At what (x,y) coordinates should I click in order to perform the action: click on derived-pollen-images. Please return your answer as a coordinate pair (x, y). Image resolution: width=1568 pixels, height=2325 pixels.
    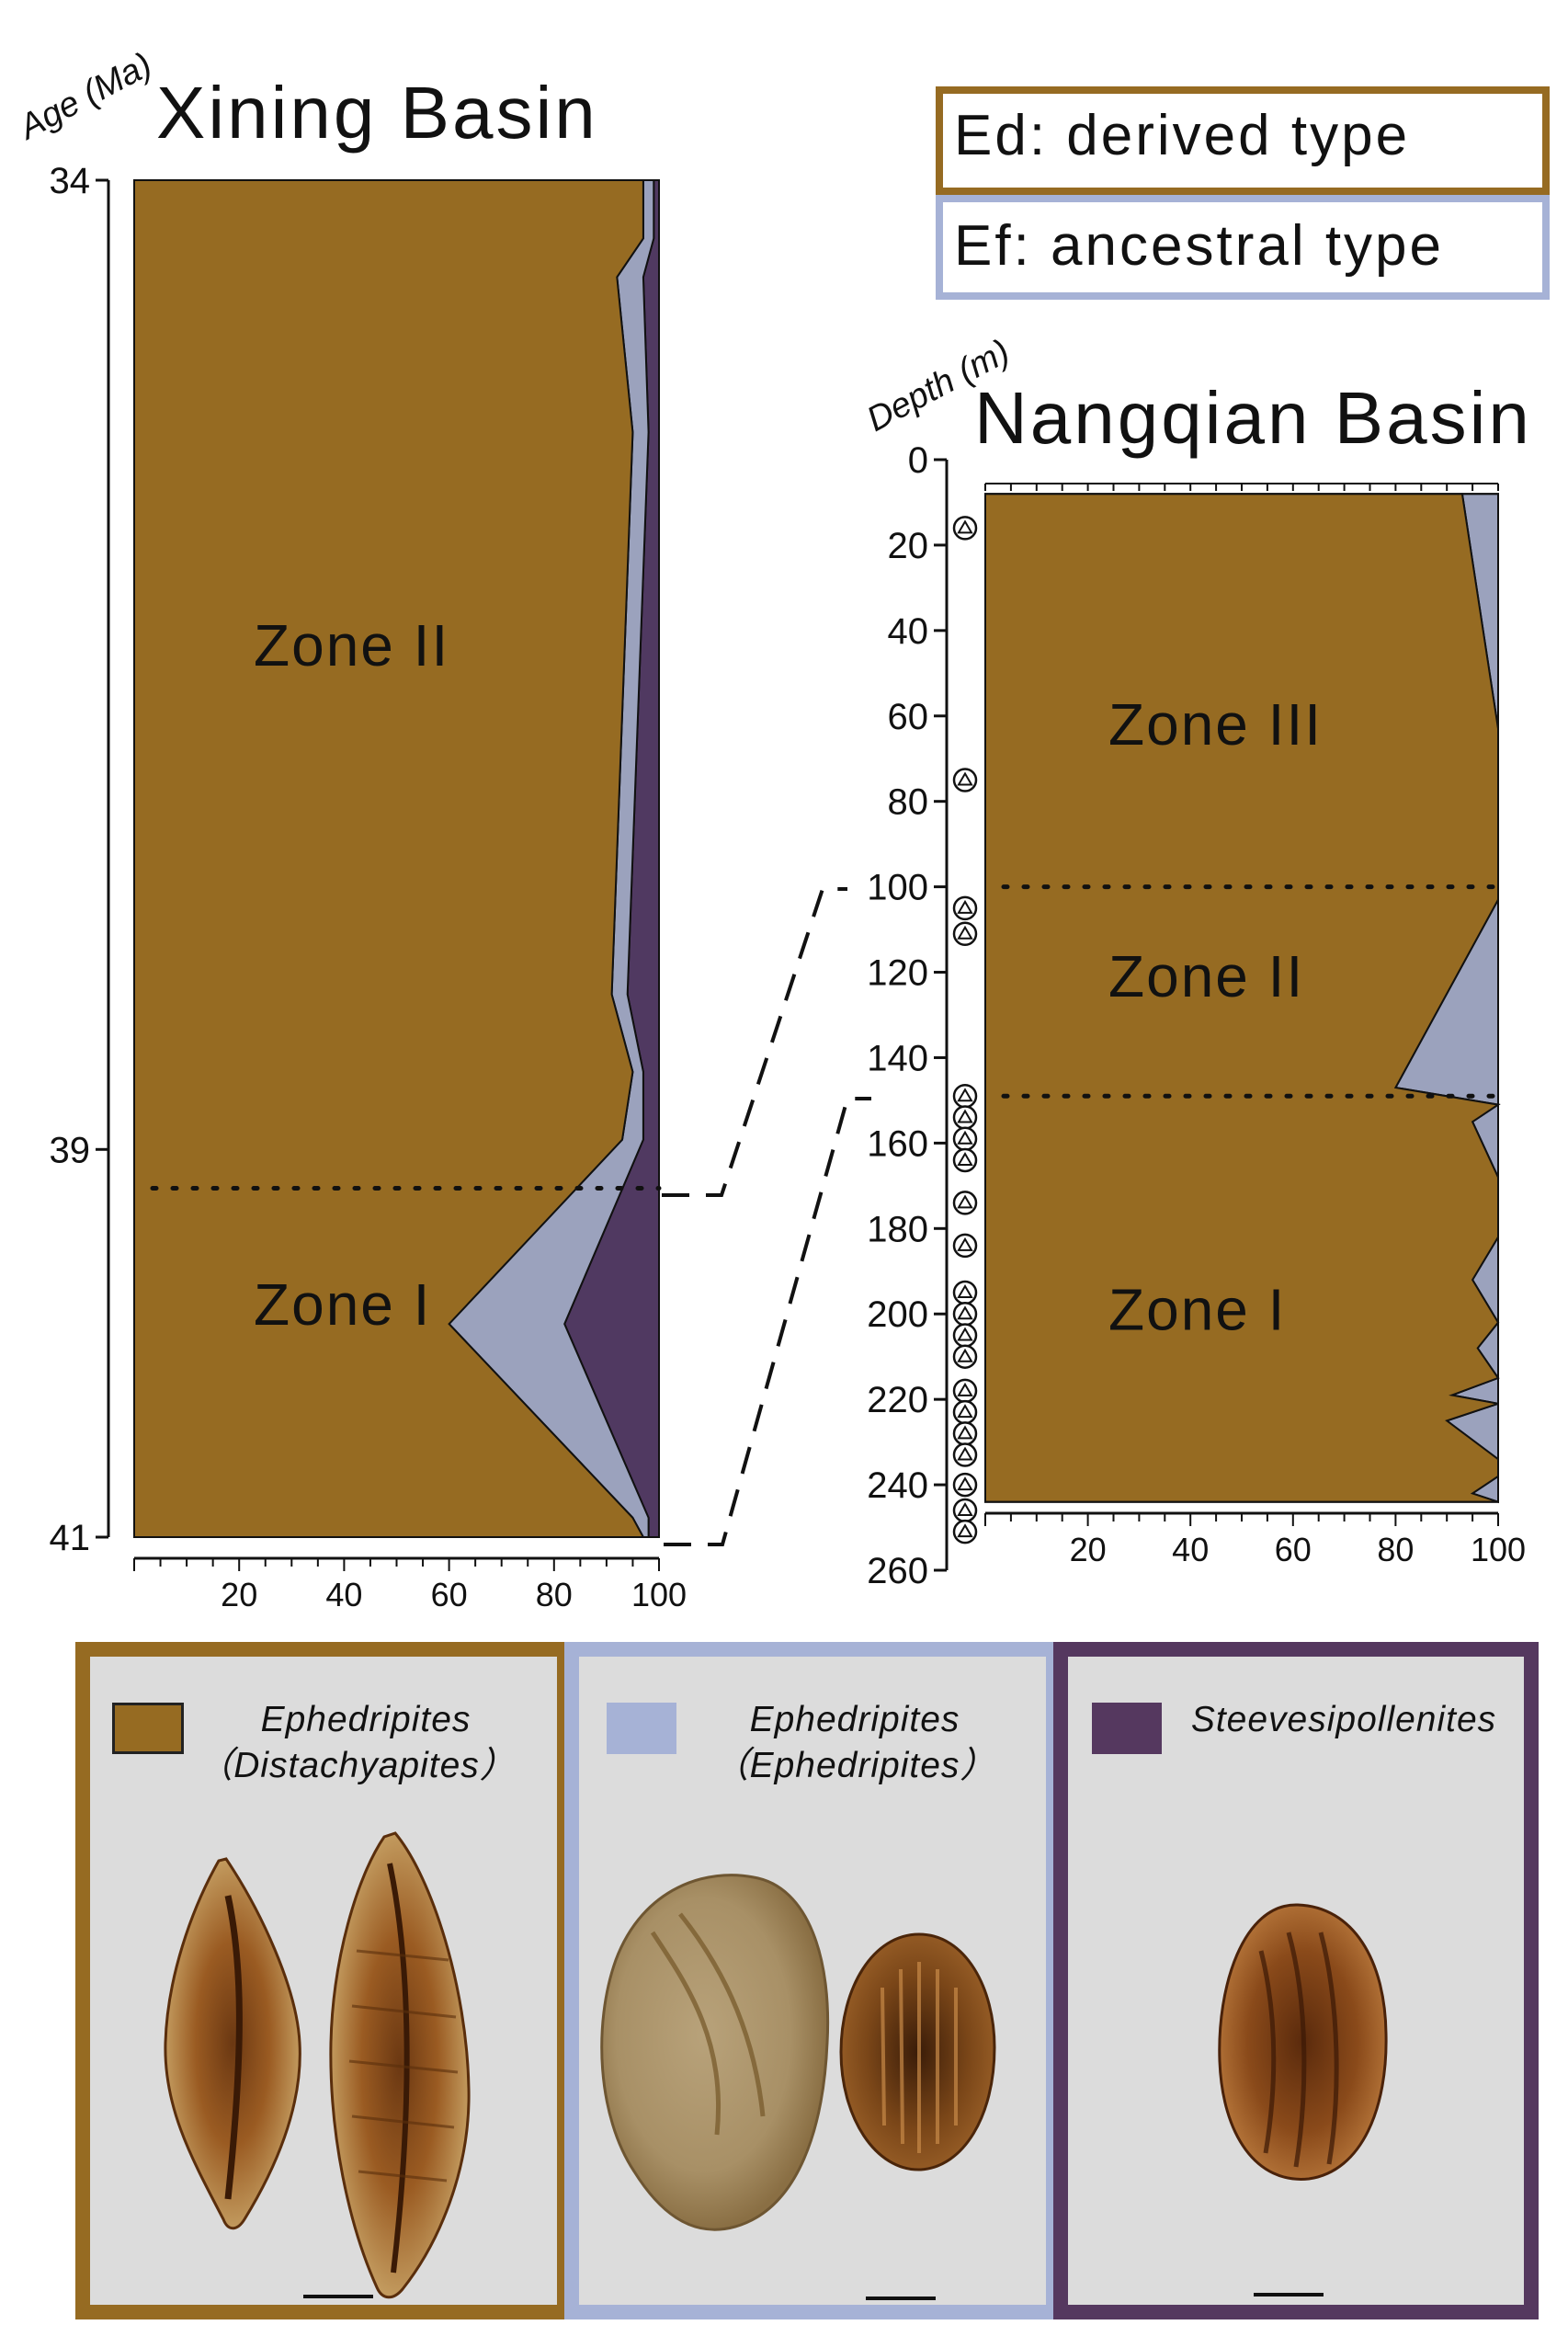
    Looking at the image, I should click on (317, 2065).